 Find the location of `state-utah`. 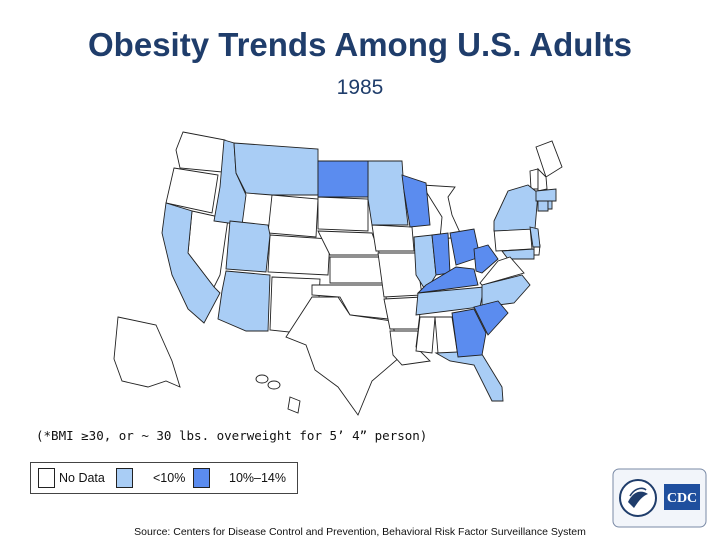

state-utah is located at coordinates (248, 246).